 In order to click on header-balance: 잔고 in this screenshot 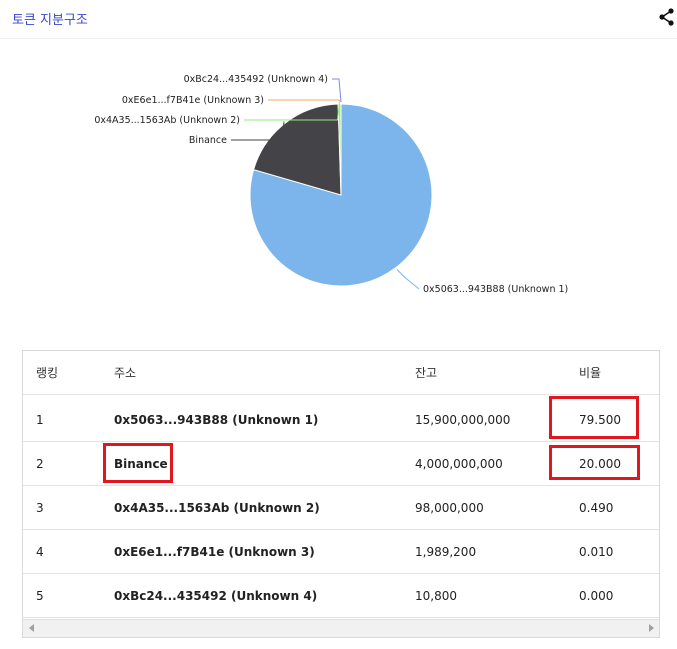, I will do `click(426, 373)`.